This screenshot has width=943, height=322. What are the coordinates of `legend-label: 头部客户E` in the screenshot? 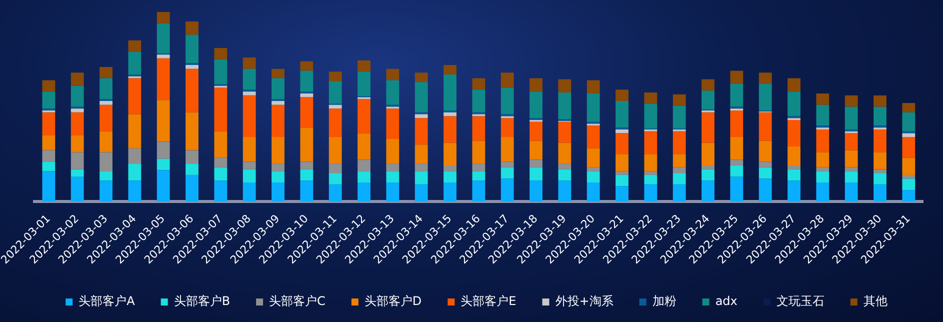 It's located at (488, 301).